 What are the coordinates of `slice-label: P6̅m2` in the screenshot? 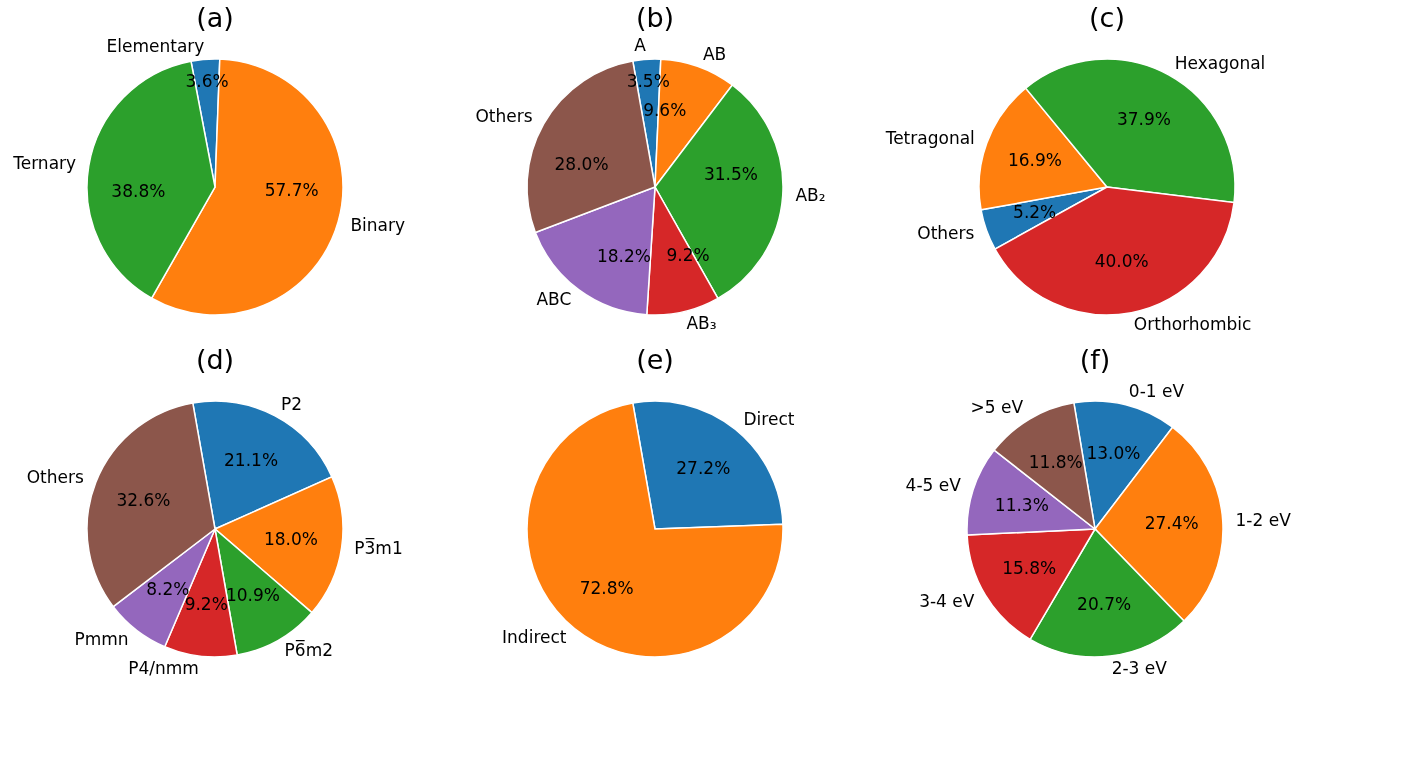 It's located at (309, 650).